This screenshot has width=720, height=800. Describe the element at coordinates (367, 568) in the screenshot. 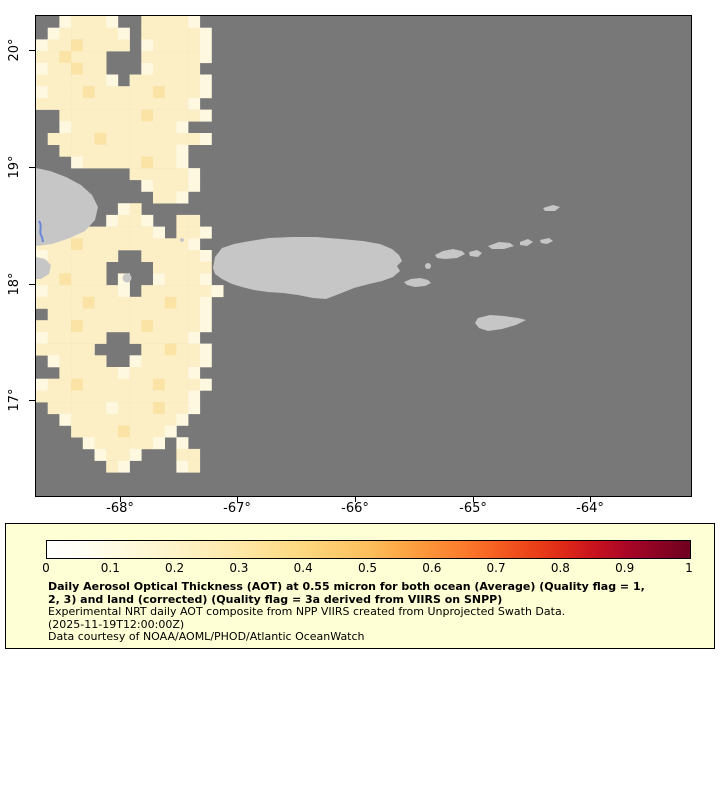

I see `colorbar-tick-label: 0.5` at that location.